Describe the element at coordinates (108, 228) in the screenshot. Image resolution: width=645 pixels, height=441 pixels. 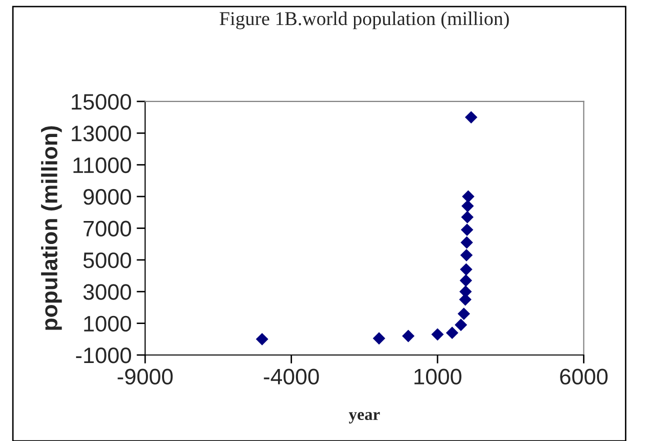
I see `y-tick-label: 7000` at that location.